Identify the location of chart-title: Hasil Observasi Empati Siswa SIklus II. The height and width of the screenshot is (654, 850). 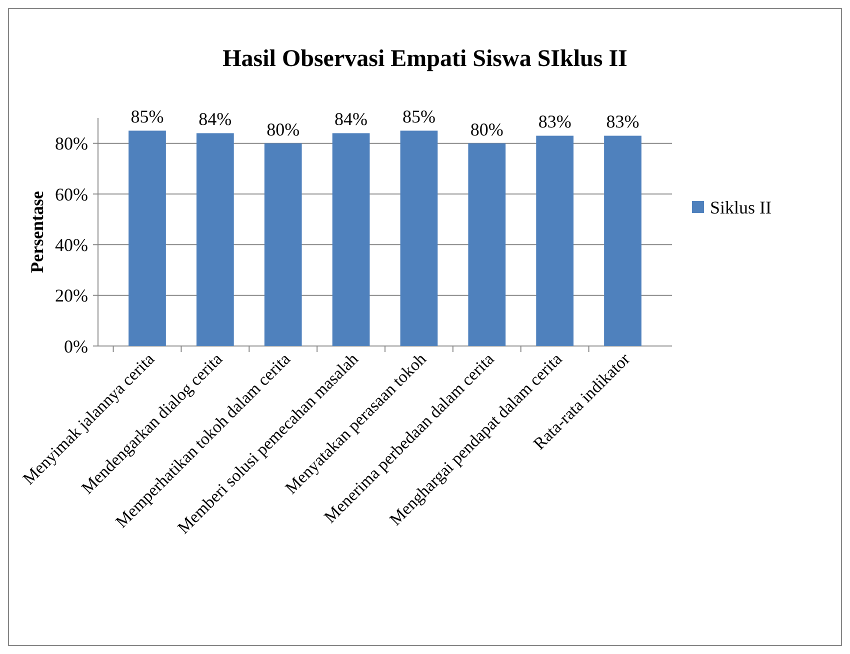
(425, 59).